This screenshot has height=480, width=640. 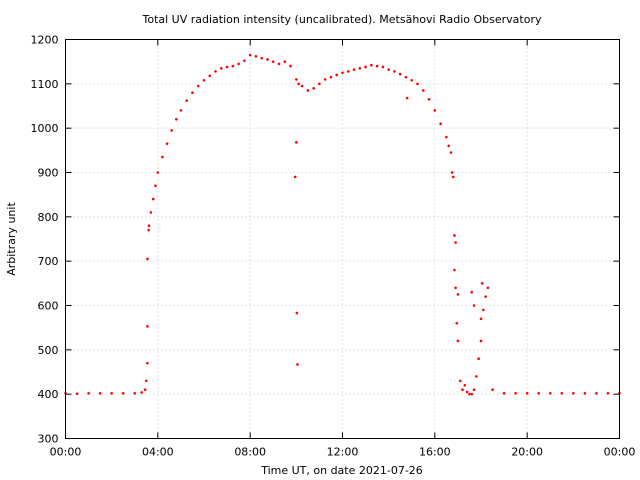 What do you see at coordinates (48, 261) in the screenshot?
I see `y-tick-label: 700` at bounding box center [48, 261].